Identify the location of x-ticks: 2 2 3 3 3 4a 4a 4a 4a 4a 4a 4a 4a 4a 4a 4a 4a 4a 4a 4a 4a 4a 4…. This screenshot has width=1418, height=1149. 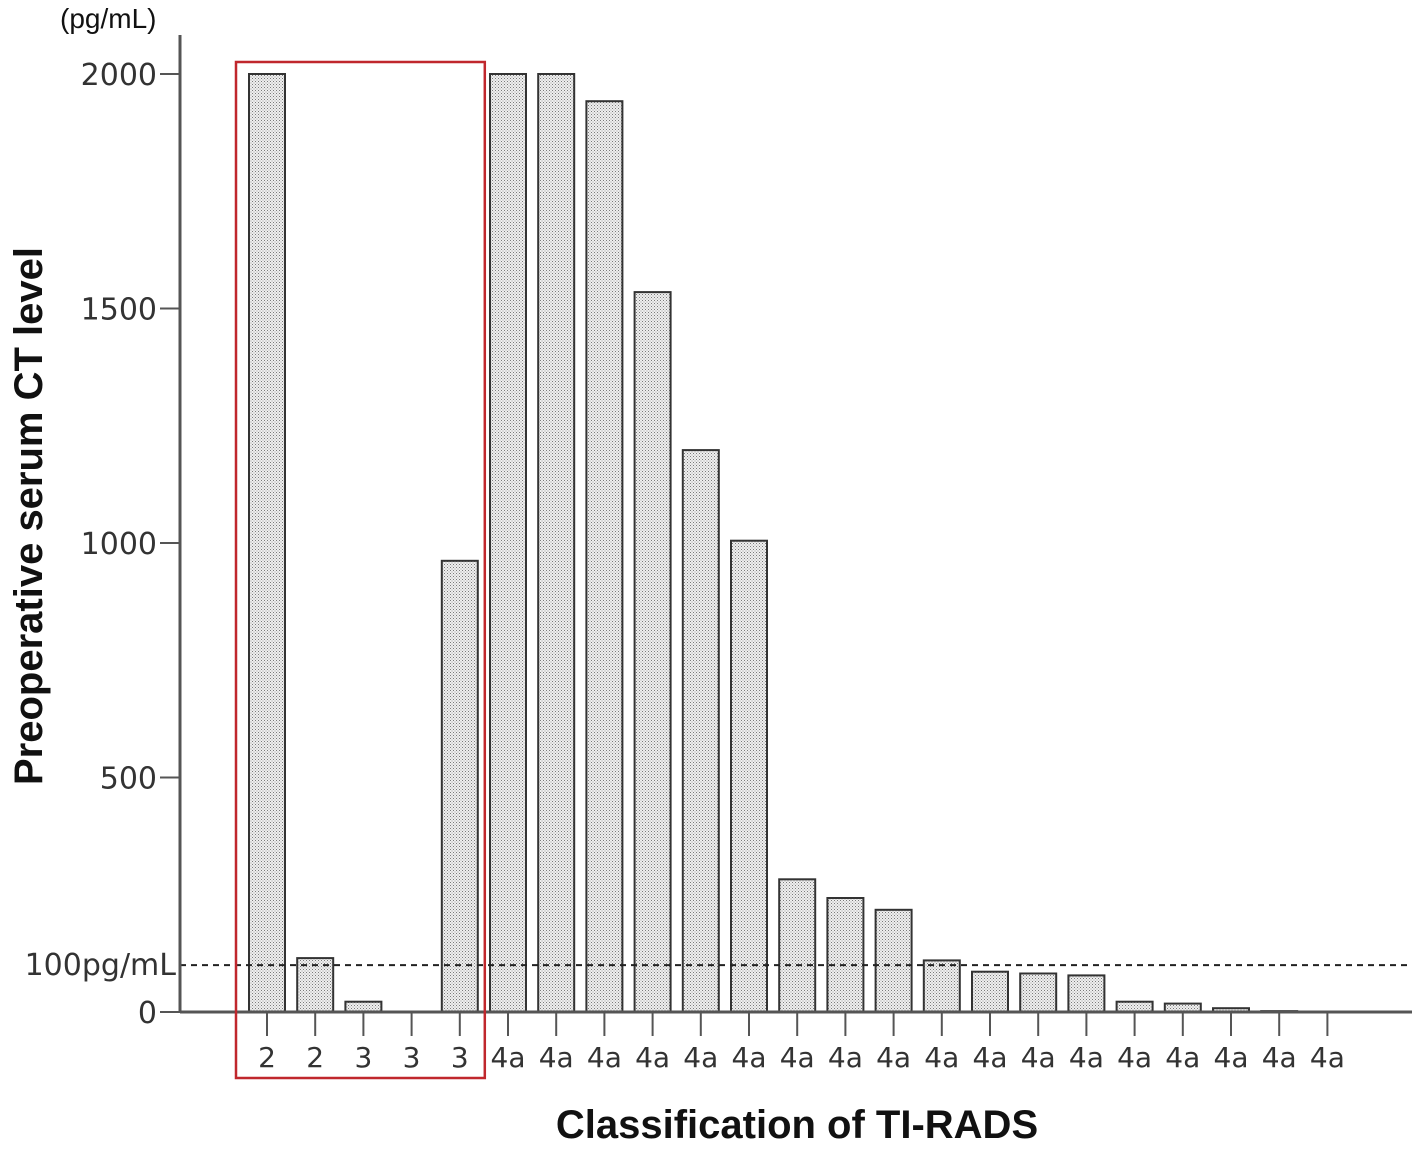
(801, 1043).